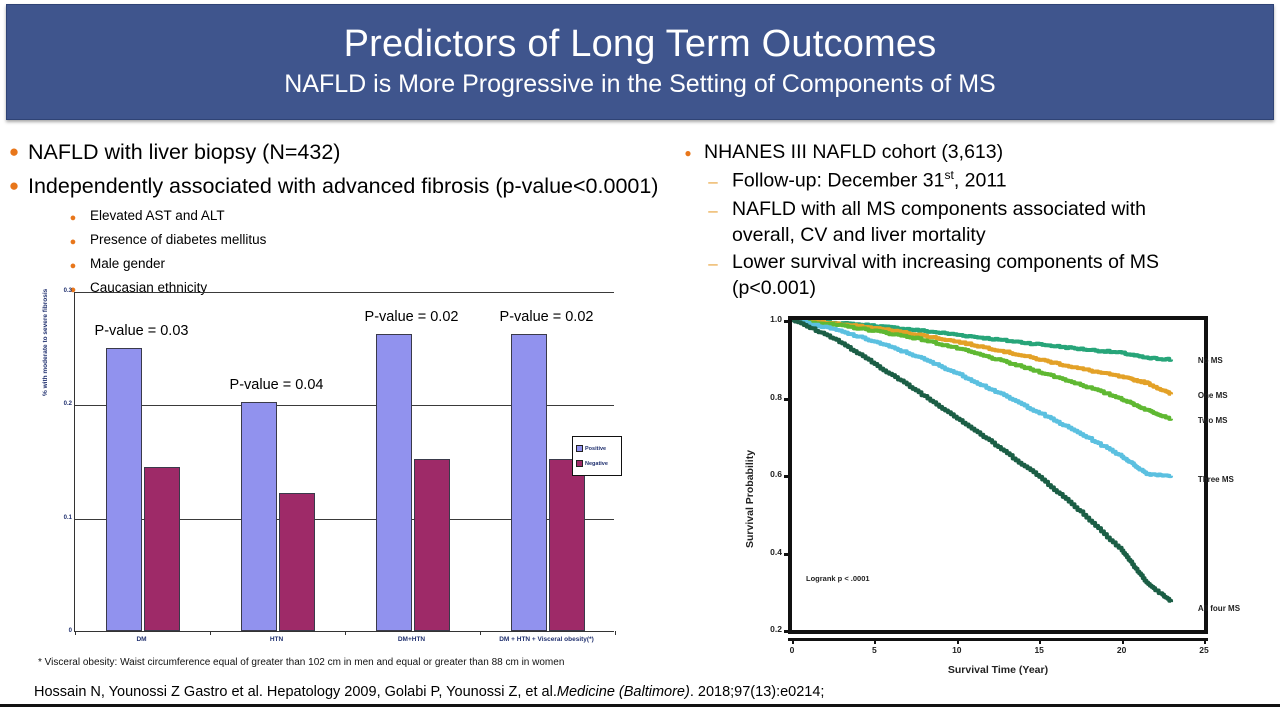 This screenshot has height=720, width=1280. Describe the element at coordinates (378, 242) in the screenshot. I see `list-item: ● Presence of diabetes mellitus` at that location.